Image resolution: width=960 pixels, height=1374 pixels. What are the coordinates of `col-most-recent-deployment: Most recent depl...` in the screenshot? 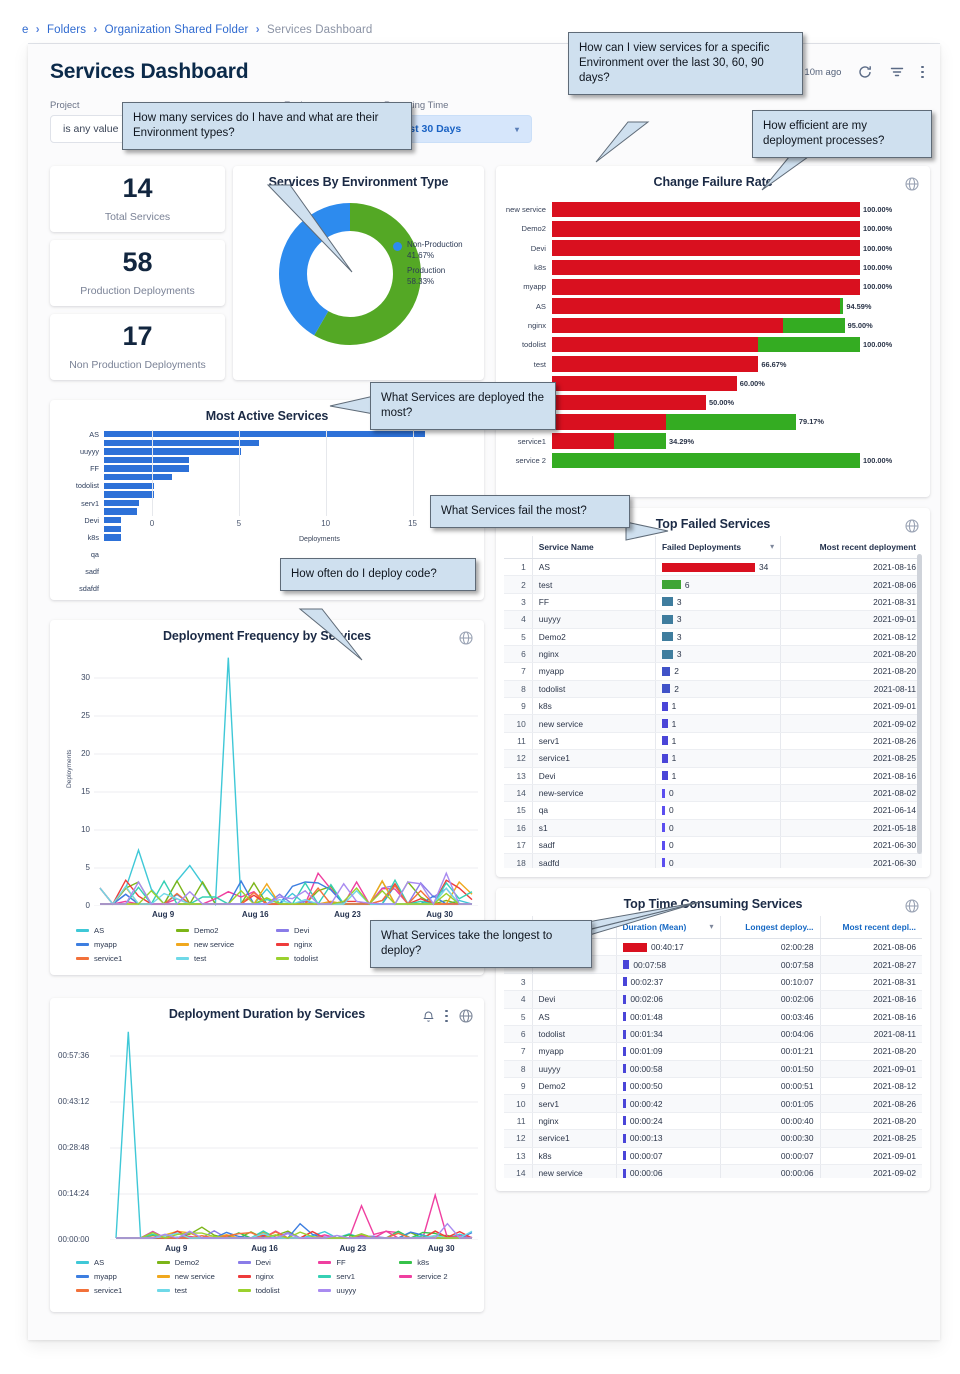 It's located at (871, 927).